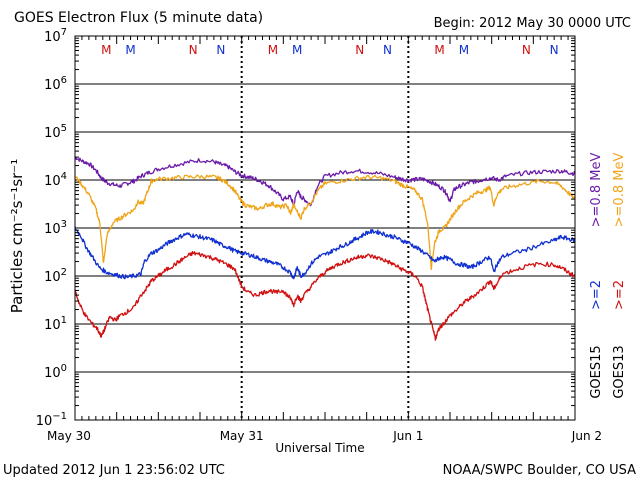  Describe the element at coordinates (596, 371) in the screenshot. I see `legend-goes15: GOES15` at that location.